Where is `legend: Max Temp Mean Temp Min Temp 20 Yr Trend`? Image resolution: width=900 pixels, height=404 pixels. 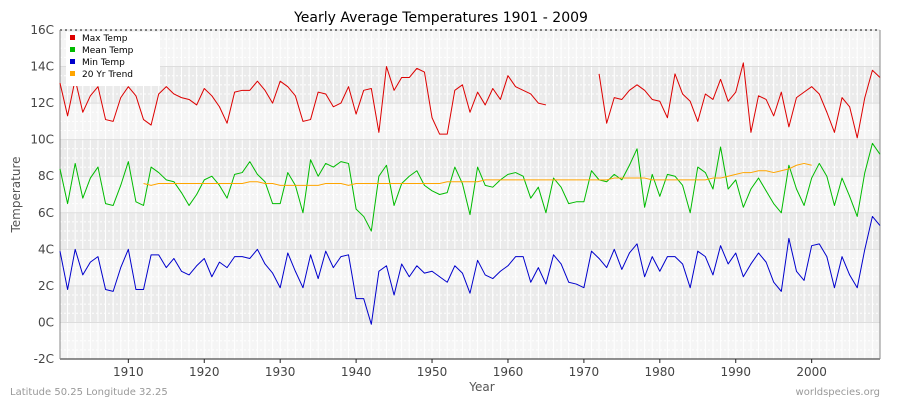
legend: Max Temp Mean Temp Min Temp 20 Yr Trend is located at coordinates (113, 59).